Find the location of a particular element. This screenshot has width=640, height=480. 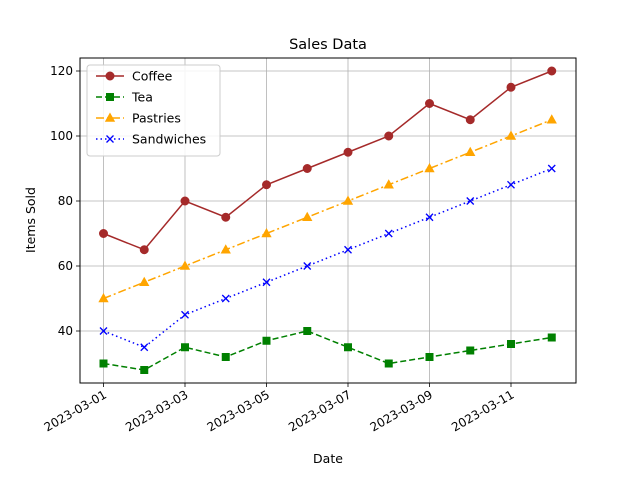

chart-title: Sales Data is located at coordinates (328, 45).